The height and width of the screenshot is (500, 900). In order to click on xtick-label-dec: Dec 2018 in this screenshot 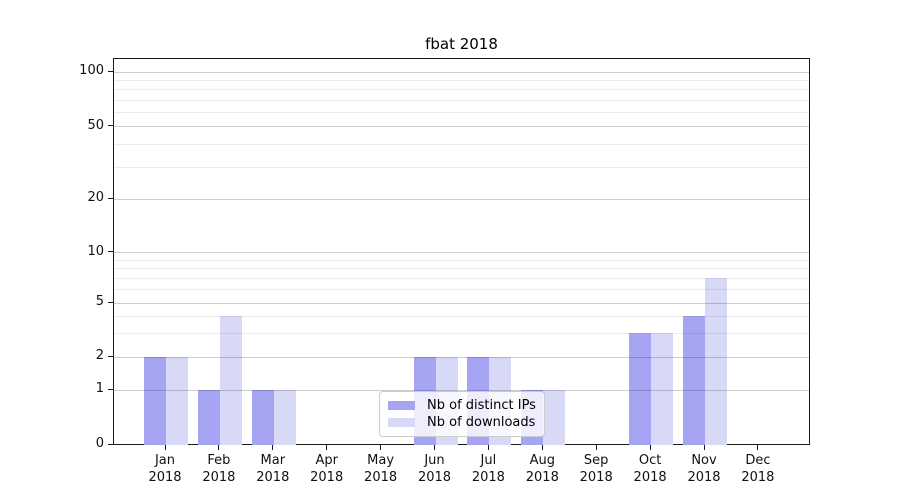, I will do `click(758, 469)`.